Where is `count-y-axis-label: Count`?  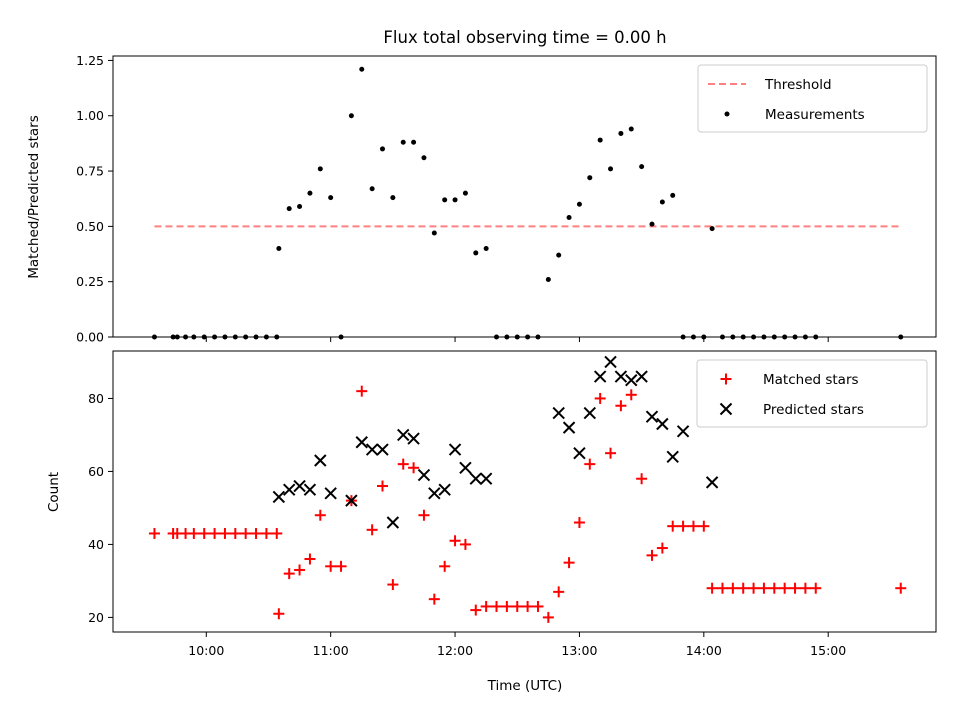
count-y-axis-label: Count is located at coordinates (54, 492).